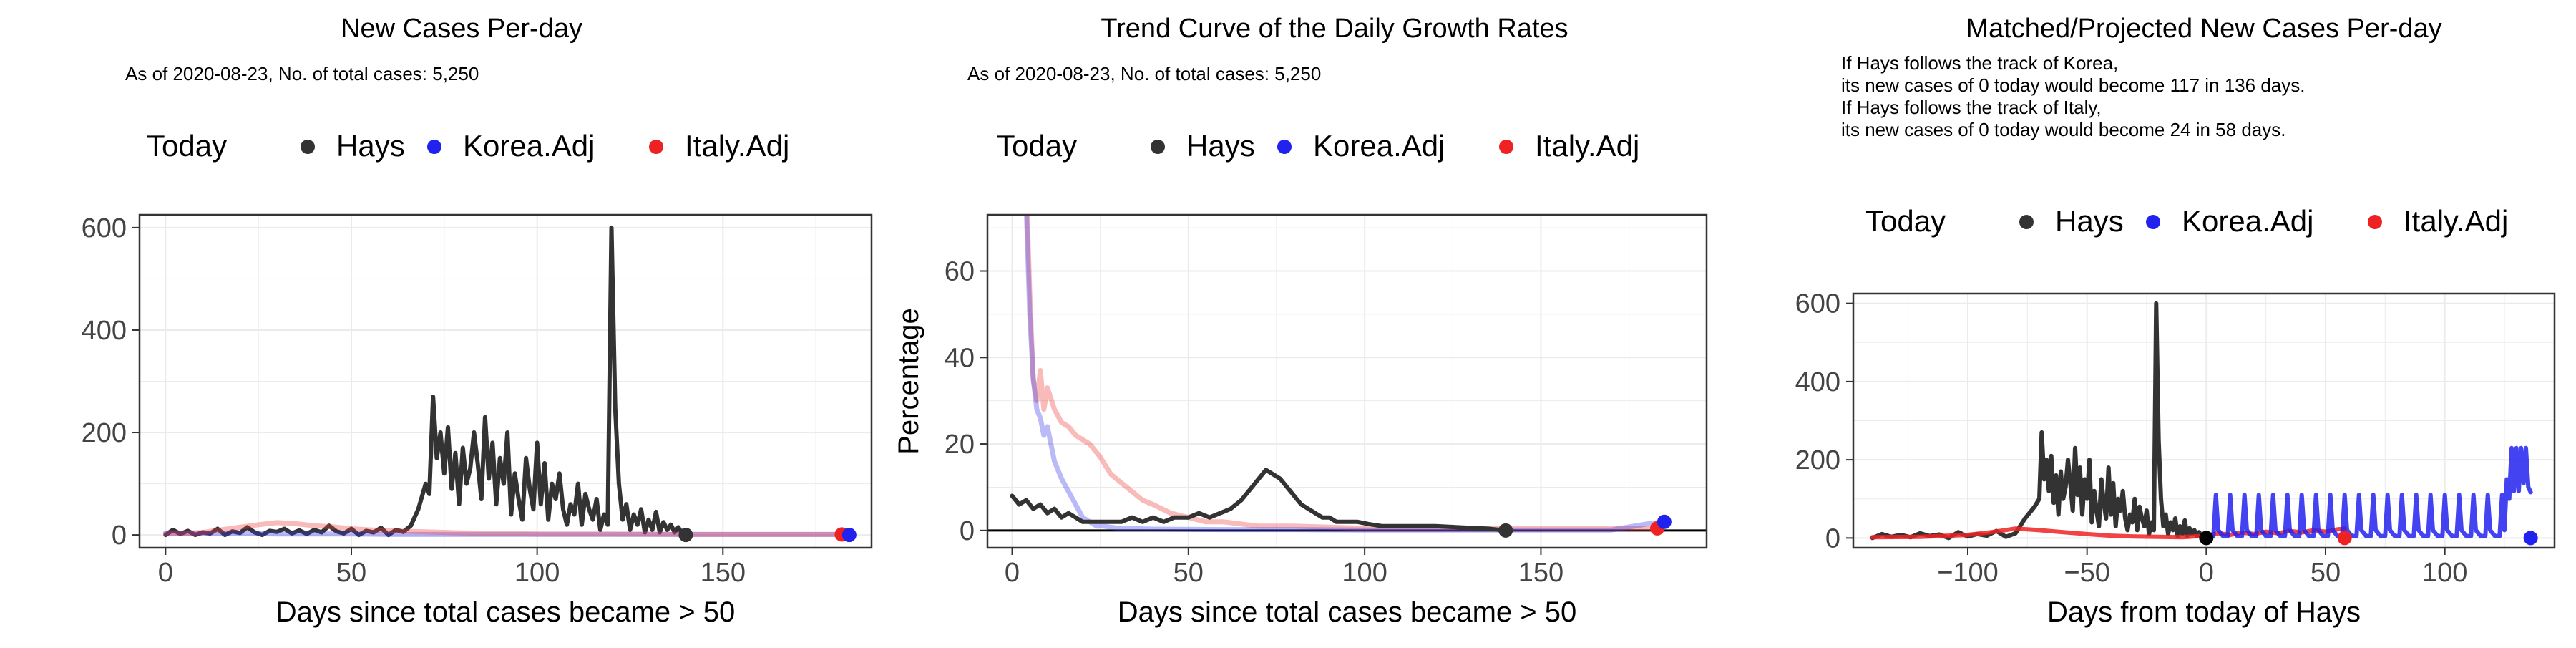 The width and height of the screenshot is (2576, 648). Describe the element at coordinates (1971, 108) in the screenshot. I see `annotation-line: If Hays follows the track of Italy,` at that location.